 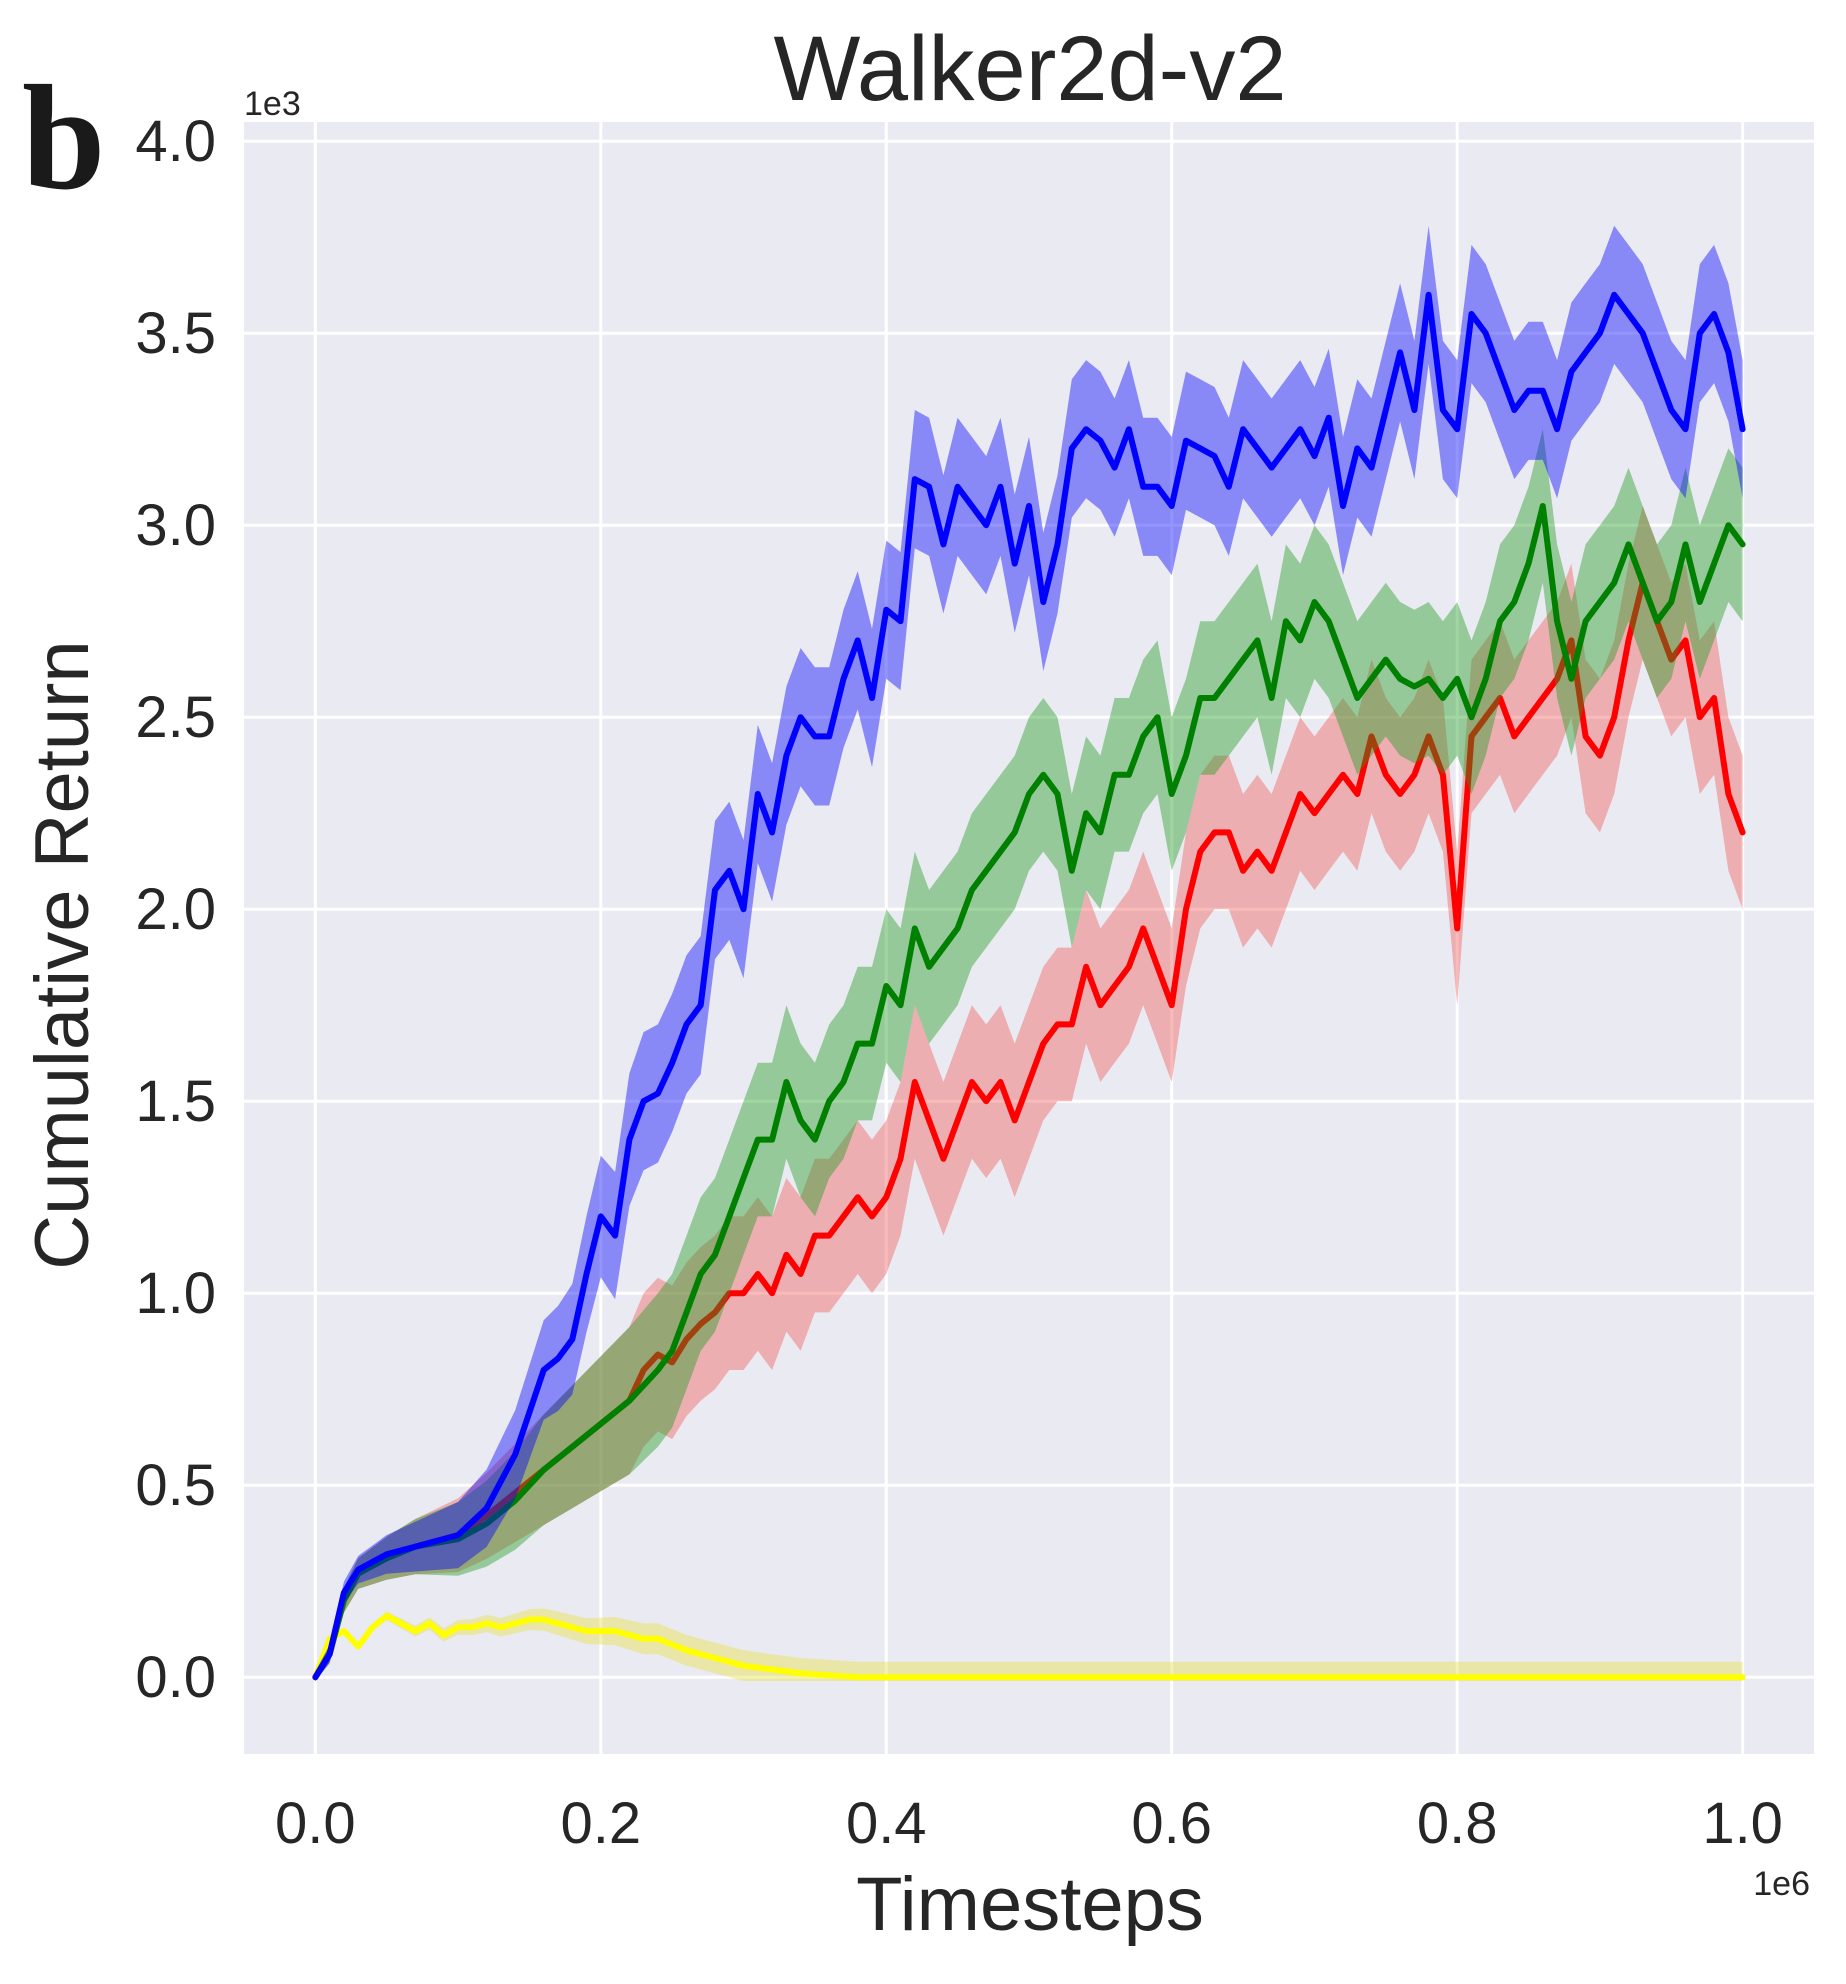 I want to click on y-tick-label: 2.0, so click(x=175, y=909).